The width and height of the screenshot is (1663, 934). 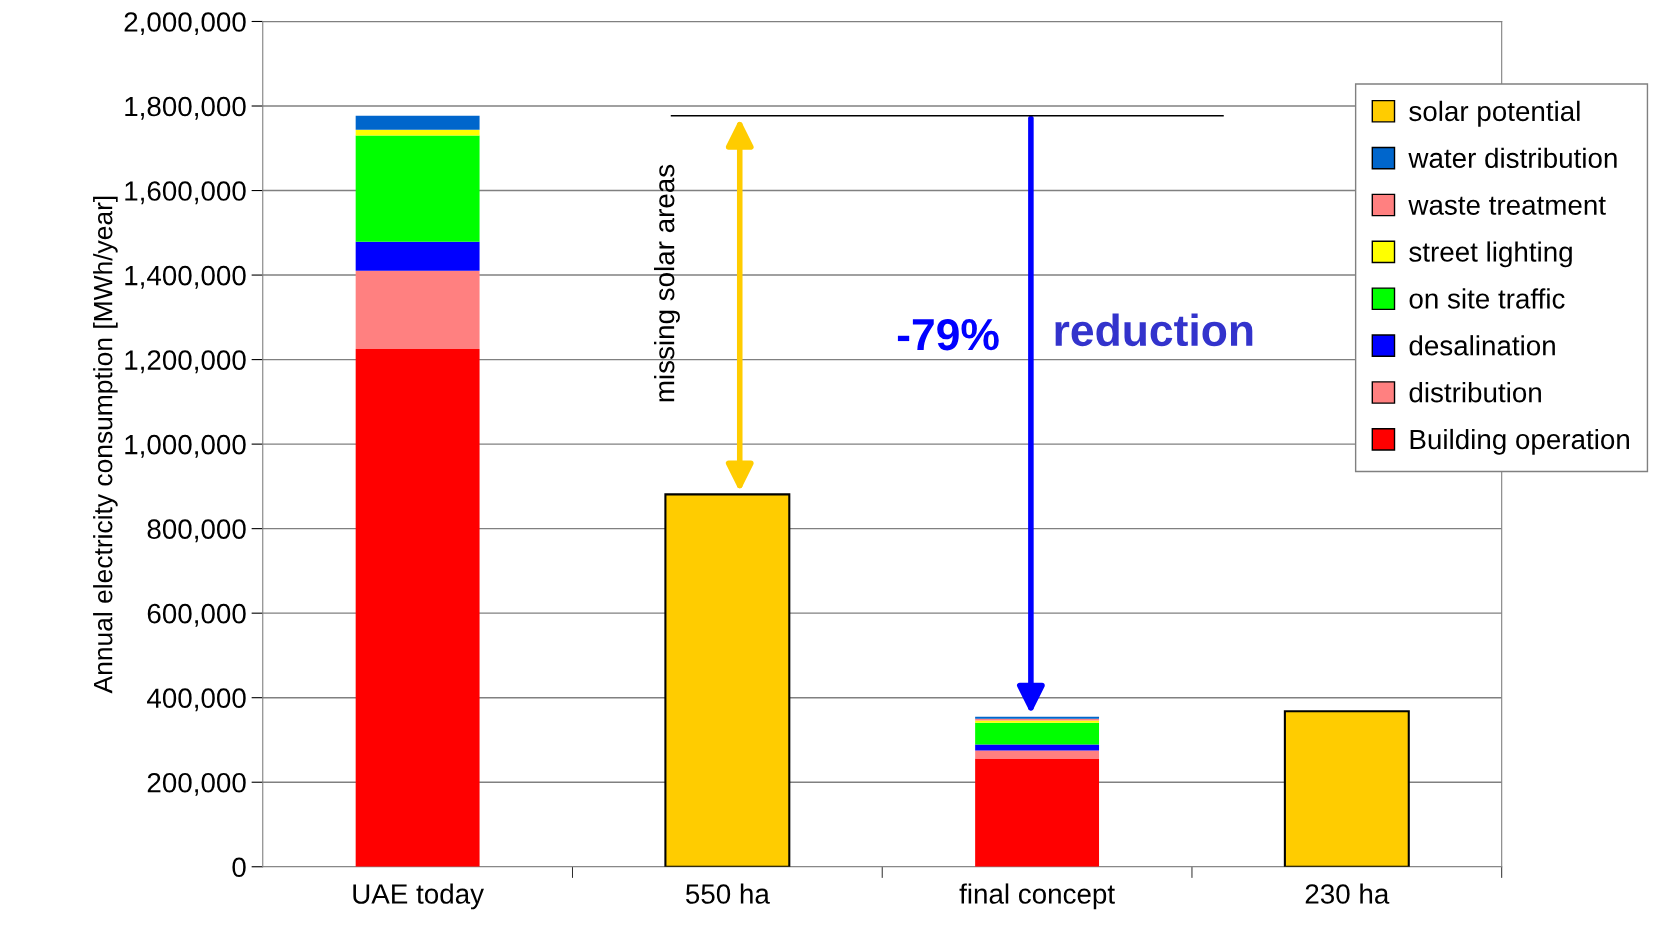 What do you see at coordinates (185, 446) in the screenshot?
I see `y-tick-label: 1,000,000` at bounding box center [185, 446].